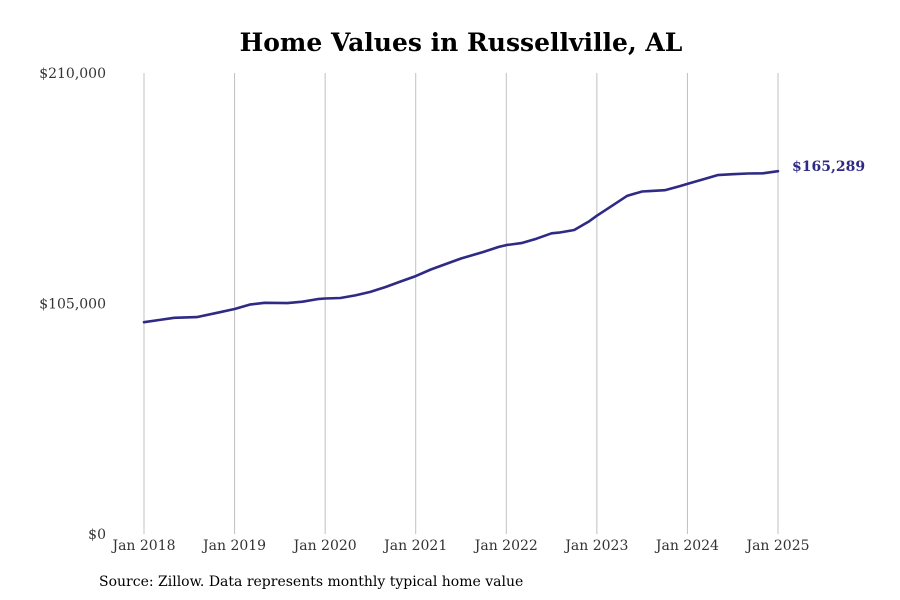  Describe the element at coordinates (324, 546) in the screenshot. I see `x-tick-label: Jan 2020` at that location.